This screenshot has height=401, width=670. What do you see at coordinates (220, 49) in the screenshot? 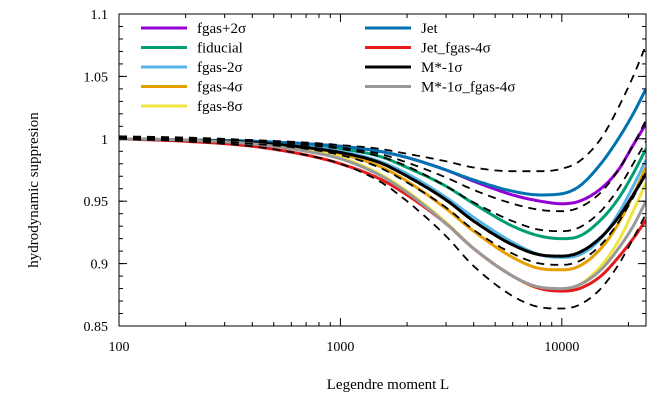
I see `legend-label-fiducial: fiducial` at bounding box center [220, 49].